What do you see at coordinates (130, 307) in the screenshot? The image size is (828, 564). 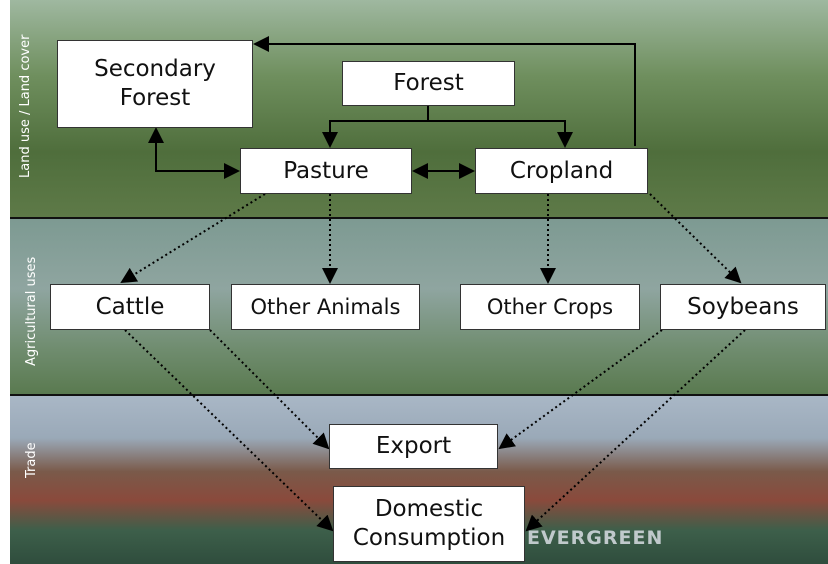 I see `node-box: Cattle` at bounding box center [130, 307].